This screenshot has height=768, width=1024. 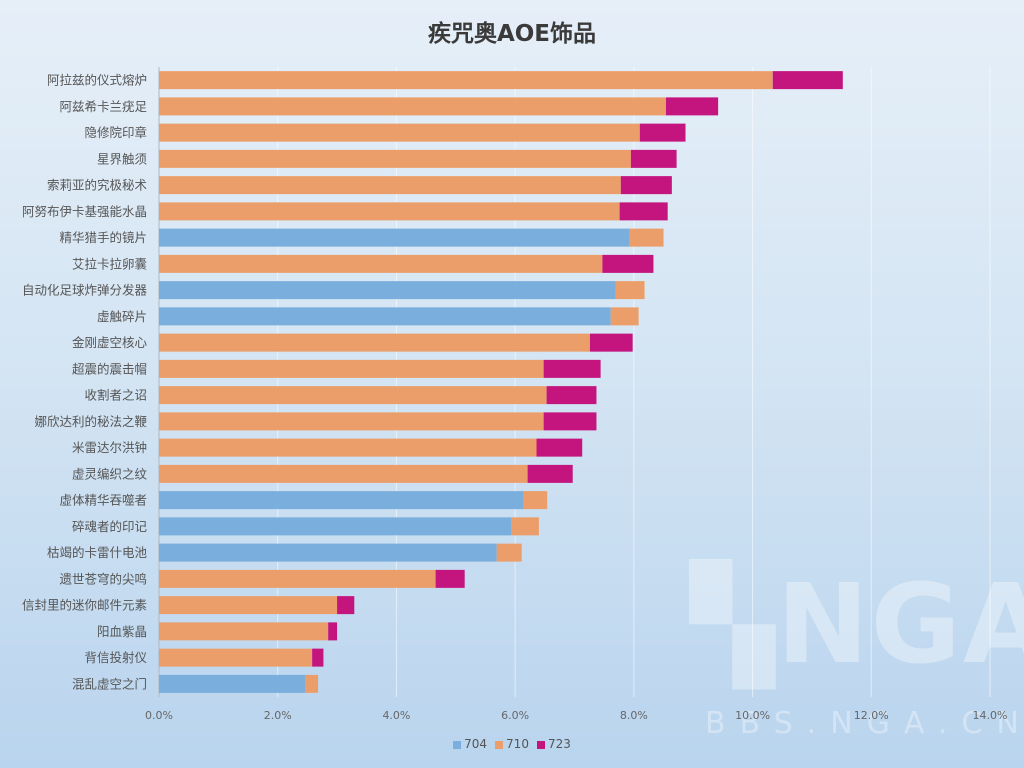 What do you see at coordinates (84, 211) in the screenshot?
I see `category-label: 阿努布伊卡基强能水晶` at bounding box center [84, 211].